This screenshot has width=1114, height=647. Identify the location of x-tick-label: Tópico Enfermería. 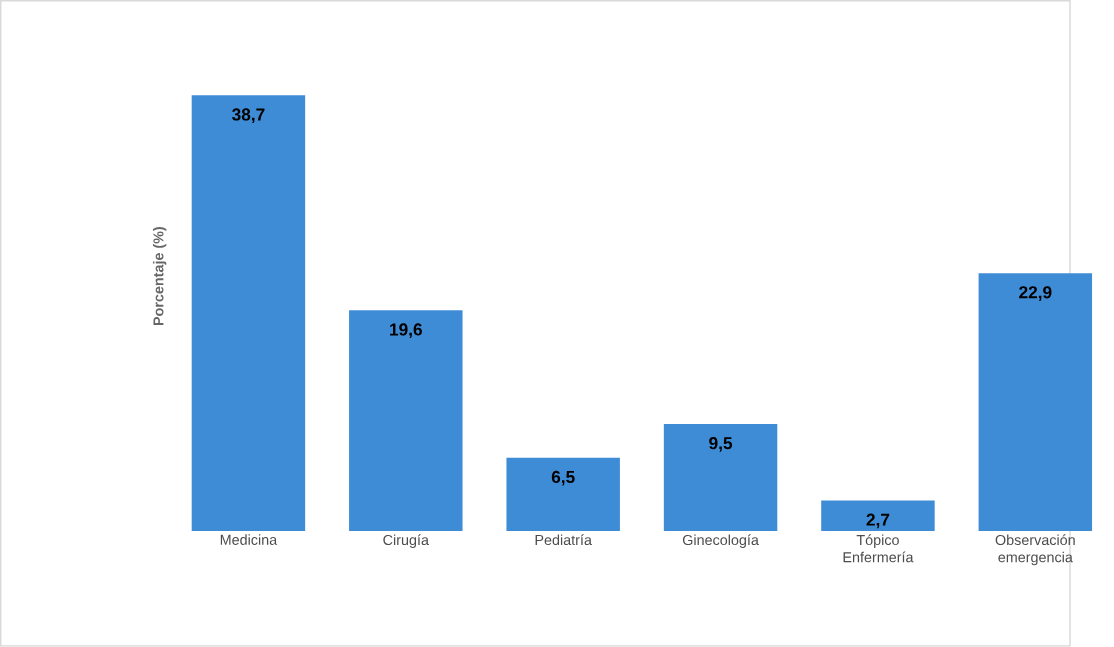
(878, 548).